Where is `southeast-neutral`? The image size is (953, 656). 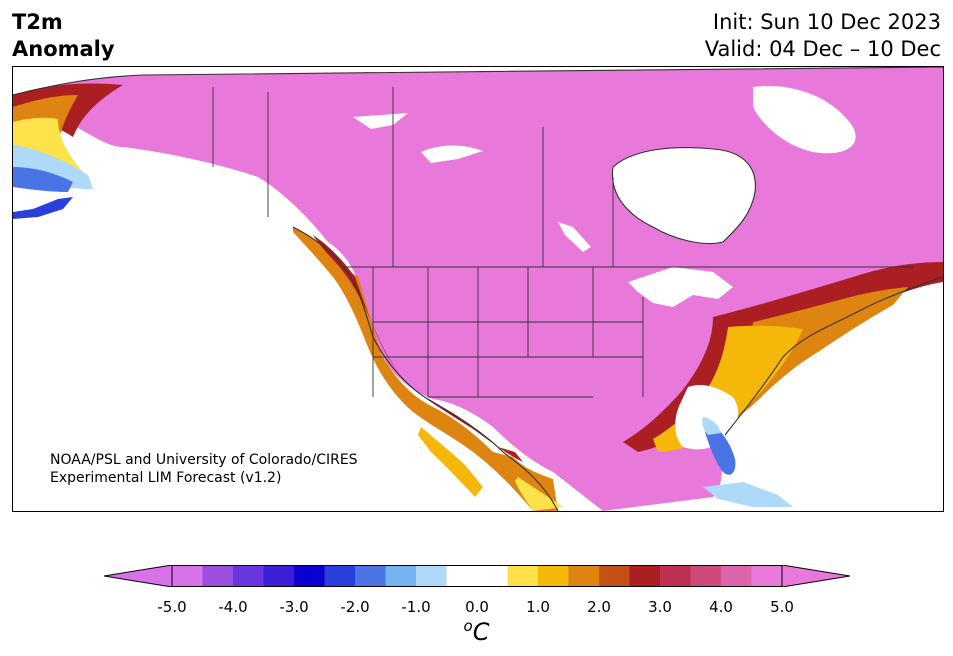 southeast-neutral is located at coordinates (707, 417).